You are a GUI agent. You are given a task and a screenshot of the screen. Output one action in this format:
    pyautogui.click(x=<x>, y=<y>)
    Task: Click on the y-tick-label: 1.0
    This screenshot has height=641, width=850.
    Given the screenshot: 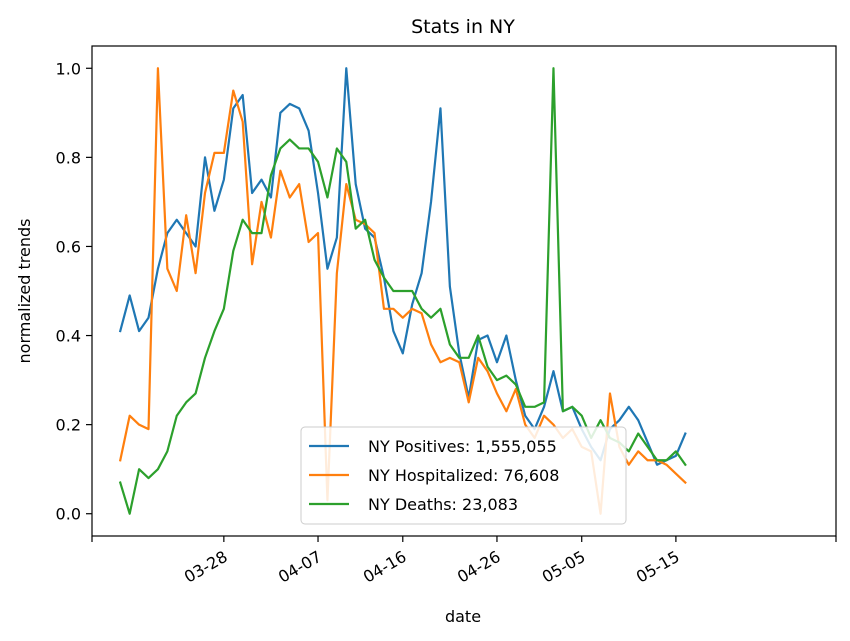 What is the action you would take?
    pyautogui.click(x=68, y=68)
    